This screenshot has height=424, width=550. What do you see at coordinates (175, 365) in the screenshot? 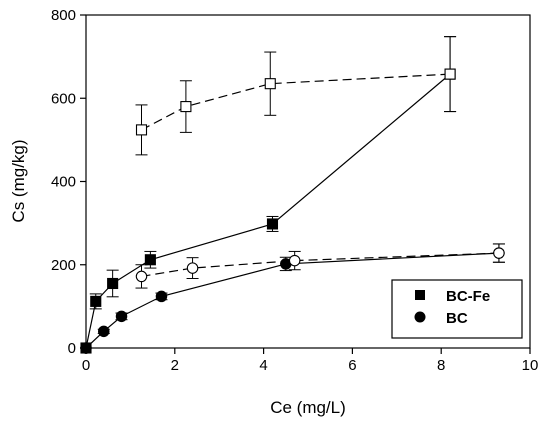
I see `x-tick-label-2: 2` at bounding box center [175, 365].